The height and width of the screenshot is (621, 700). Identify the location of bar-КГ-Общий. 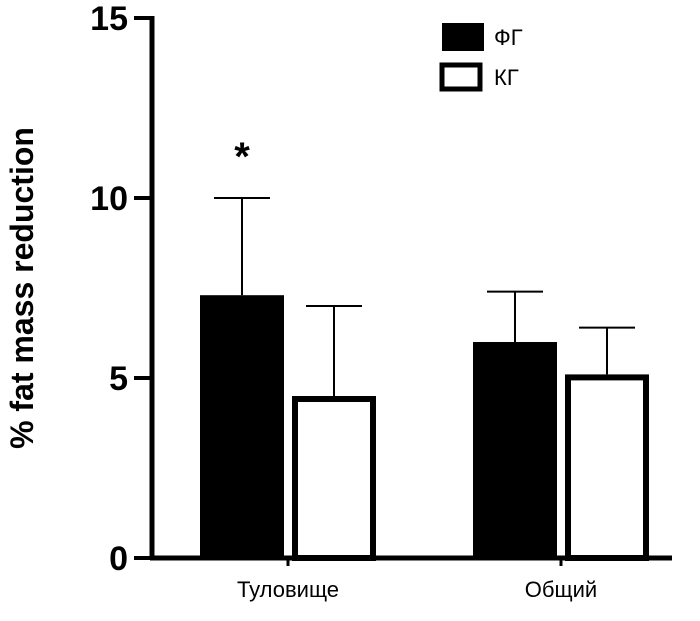
(607, 467).